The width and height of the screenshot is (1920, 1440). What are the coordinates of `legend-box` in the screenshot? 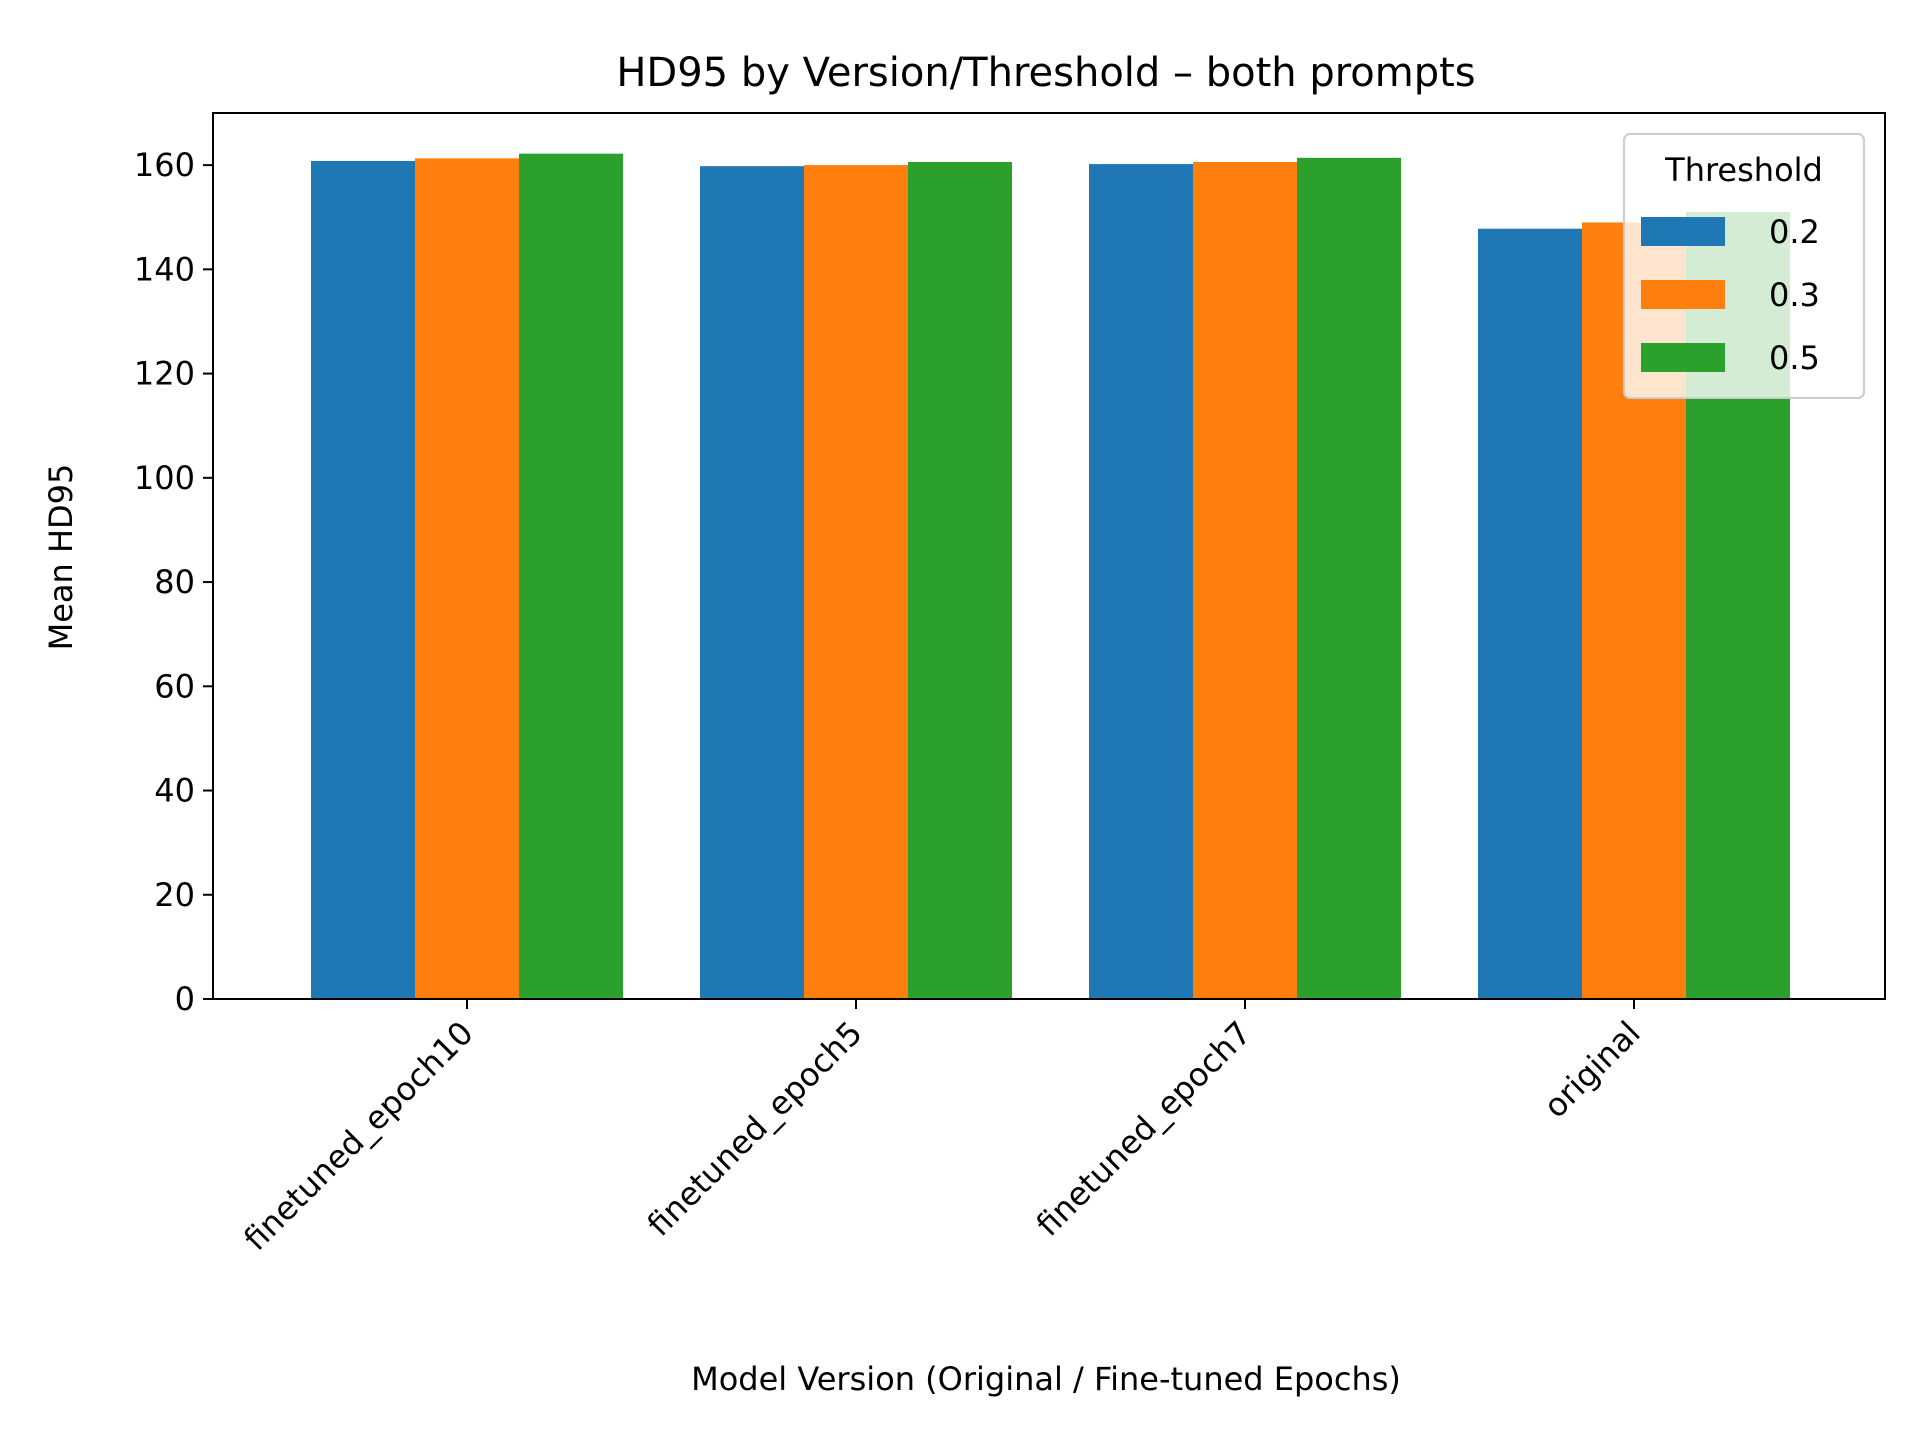 It's located at (1744, 266).